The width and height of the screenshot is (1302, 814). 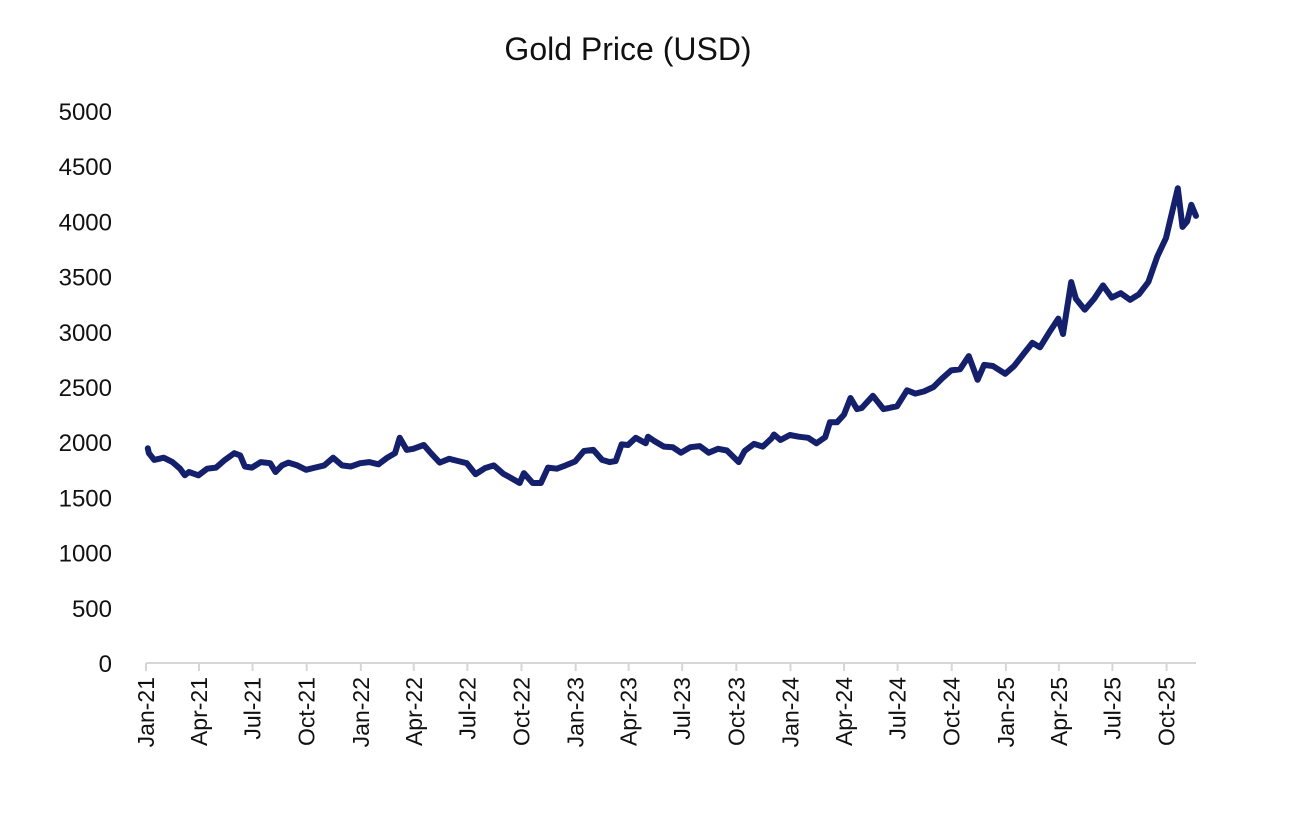 What do you see at coordinates (1167, 711) in the screenshot?
I see `x-tick-label: Oct-25` at bounding box center [1167, 711].